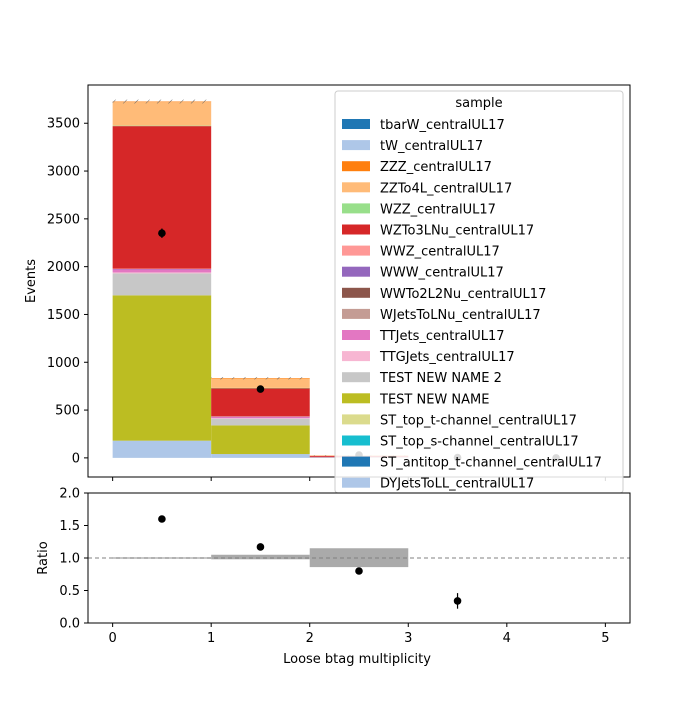  I want to click on y-tick-label: 3500, so click(63, 124).